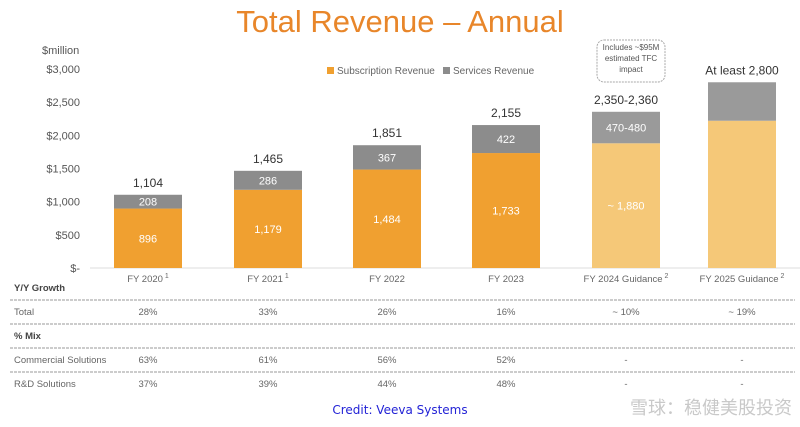 The width and height of the screenshot is (800, 427). I want to click on x-tick-label: FY 2025 Guidance 2, so click(742, 279).